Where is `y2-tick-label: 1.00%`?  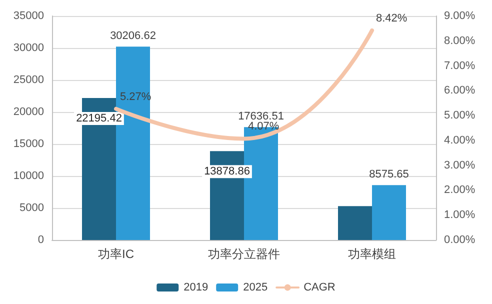
y2-tick-label: 1.00% is located at coordinates (460, 215).